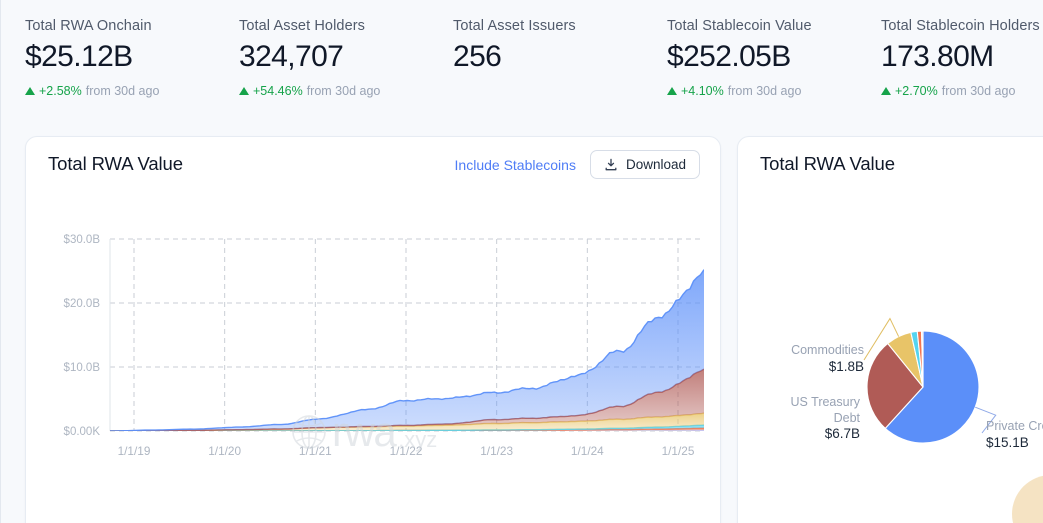 The image size is (1043, 523). I want to click on svg-text: $20.0B, so click(82, 304).